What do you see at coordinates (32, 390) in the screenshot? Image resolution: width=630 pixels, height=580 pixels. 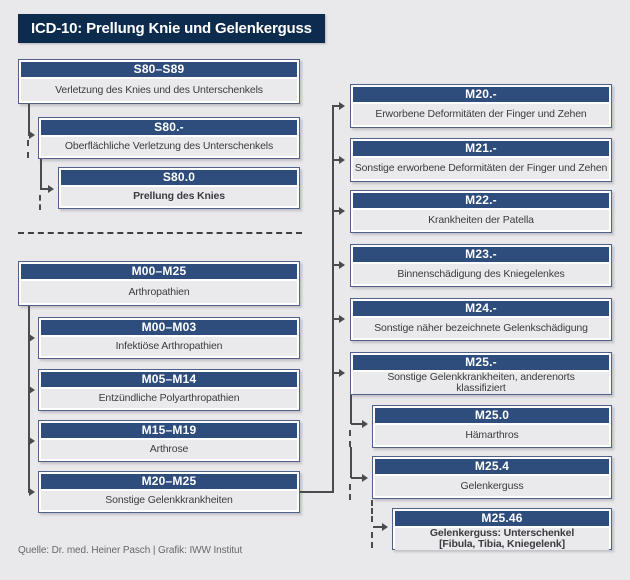 I see `connector-m05-m14-arrow` at bounding box center [32, 390].